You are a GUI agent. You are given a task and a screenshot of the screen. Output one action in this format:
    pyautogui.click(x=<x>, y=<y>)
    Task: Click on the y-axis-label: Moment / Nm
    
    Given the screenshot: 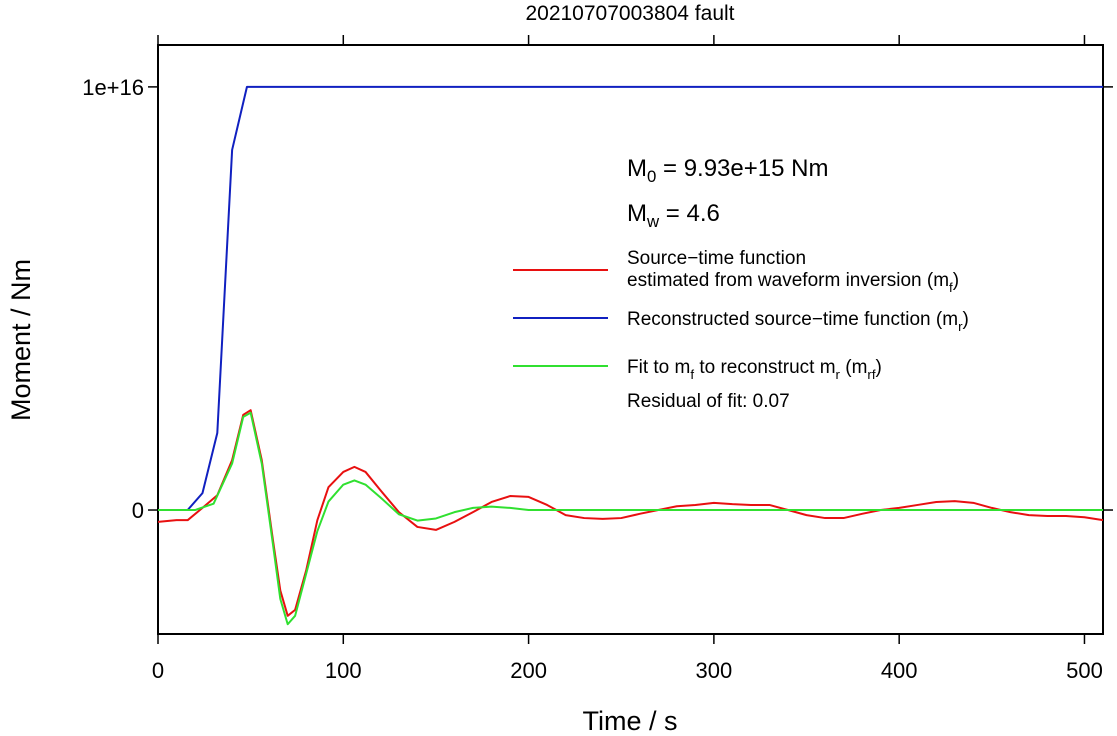 What is the action you would take?
    pyautogui.click(x=21, y=340)
    